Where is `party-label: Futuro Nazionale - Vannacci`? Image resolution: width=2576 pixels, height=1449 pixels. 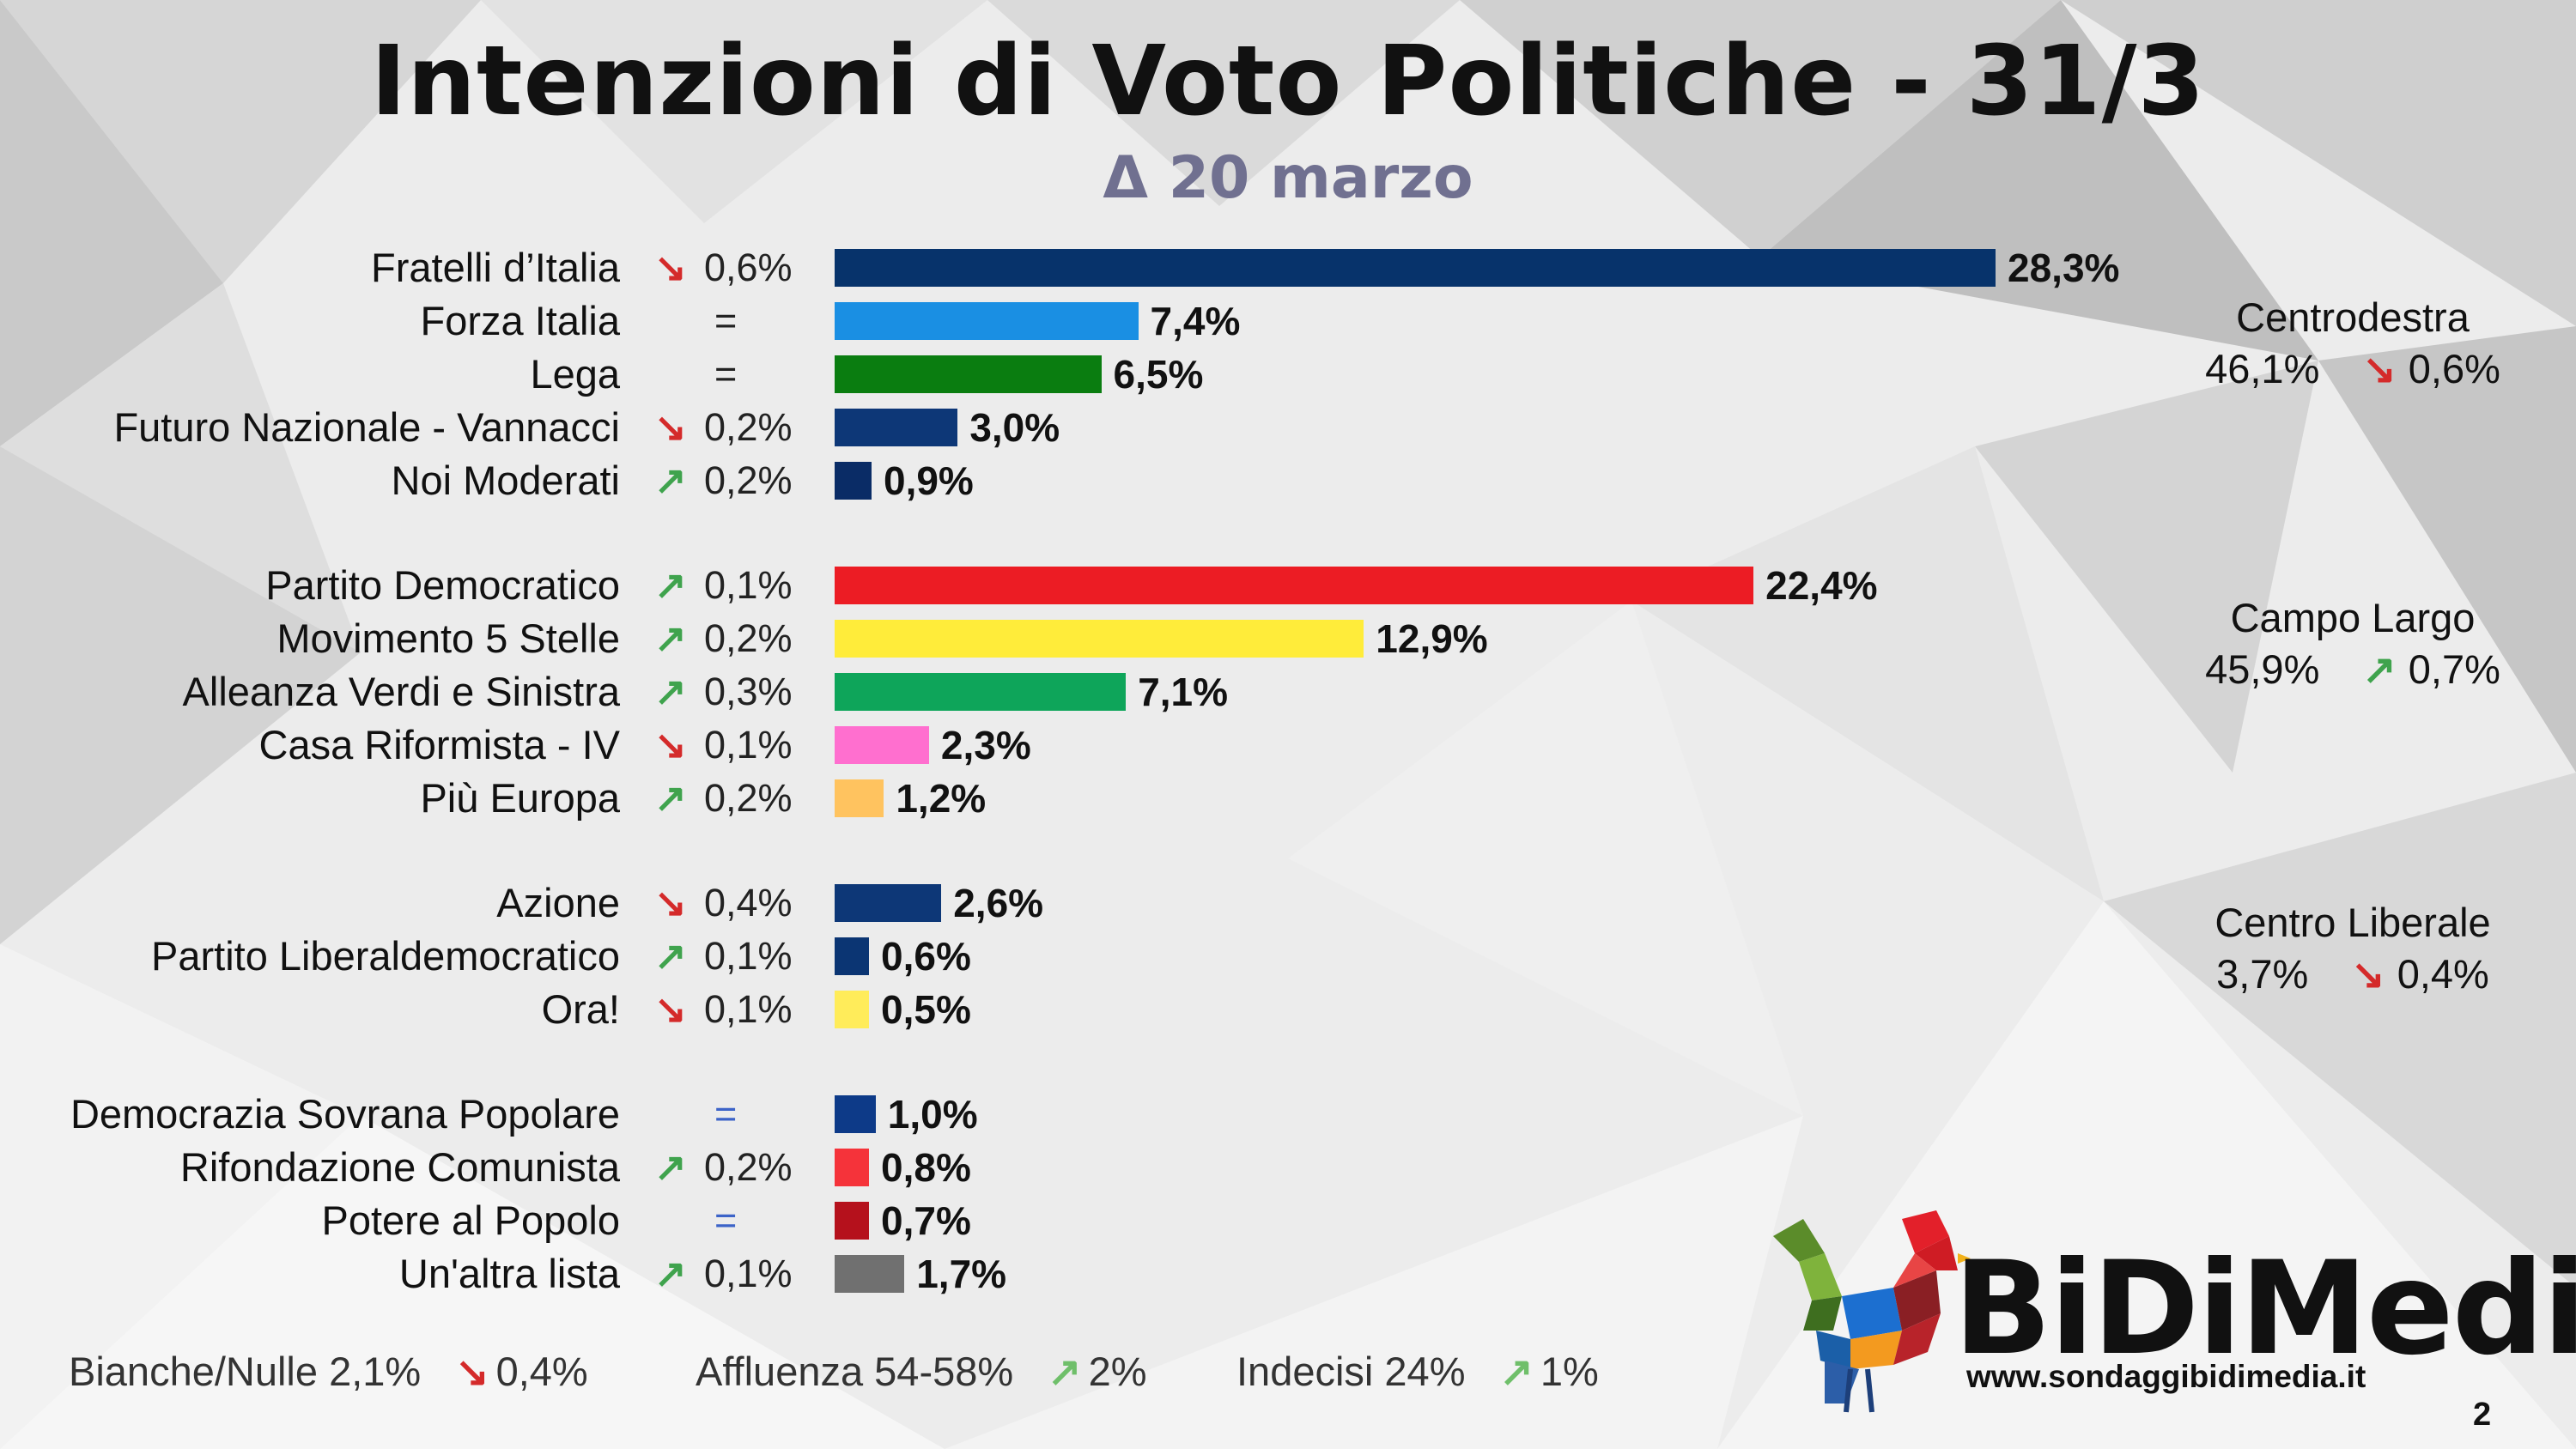
party-label: Futuro Nazionale - Vannacci is located at coordinates (366, 427).